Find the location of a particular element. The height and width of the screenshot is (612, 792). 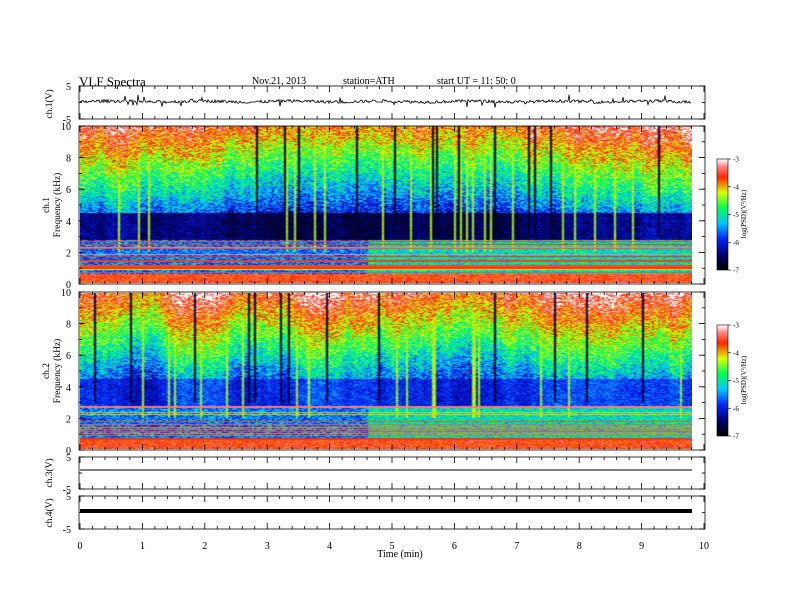

x-tick-label: 10 is located at coordinates (704, 546).